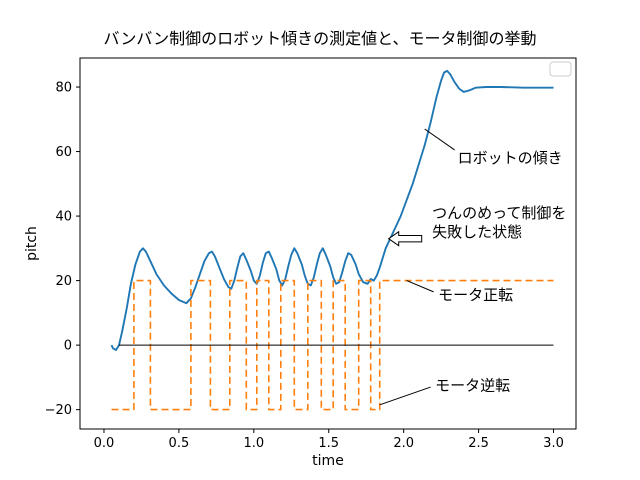  What do you see at coordinates (439, 139) in the screenshot?
I see `robot-tilt-label-leader-line` at bounding box center [439, 139].